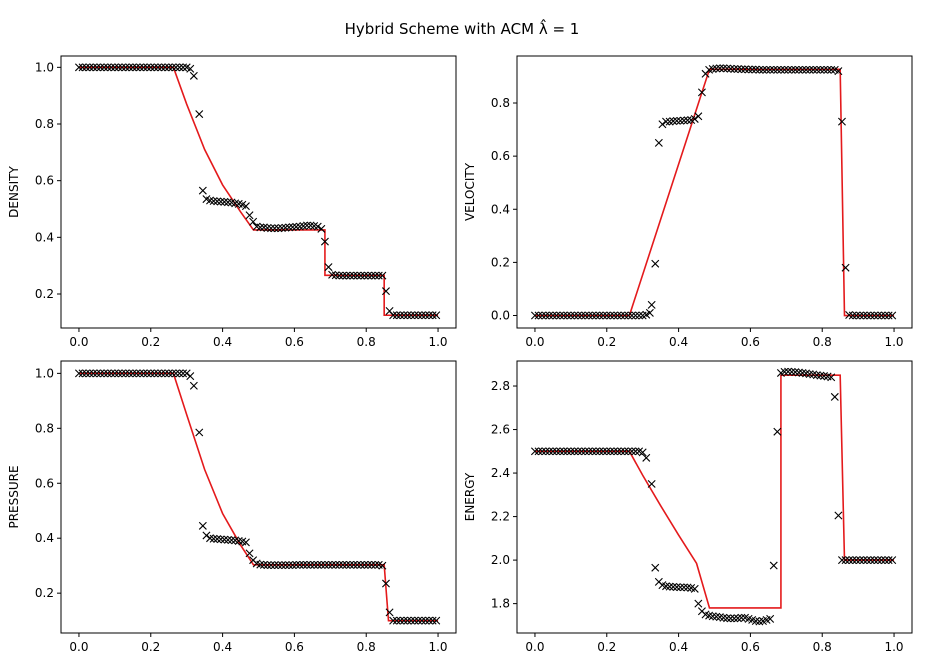 This screenshot has width=925, height=666. I want to click on velocity-ytick-label: 0.0, so click(500, 316).